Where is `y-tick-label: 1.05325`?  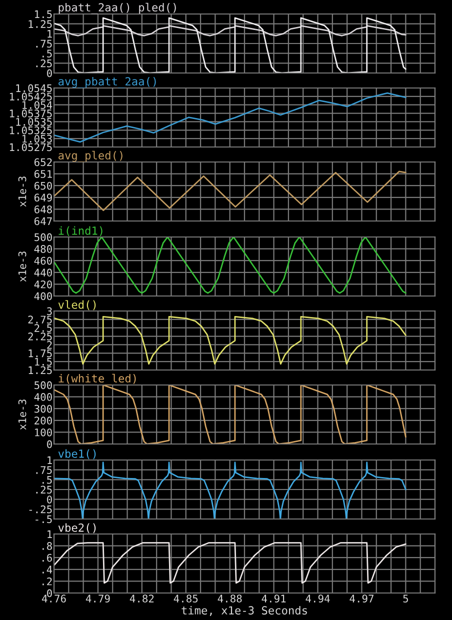
y-tick-label: 1.05325 is located at coordinates (31, 130).